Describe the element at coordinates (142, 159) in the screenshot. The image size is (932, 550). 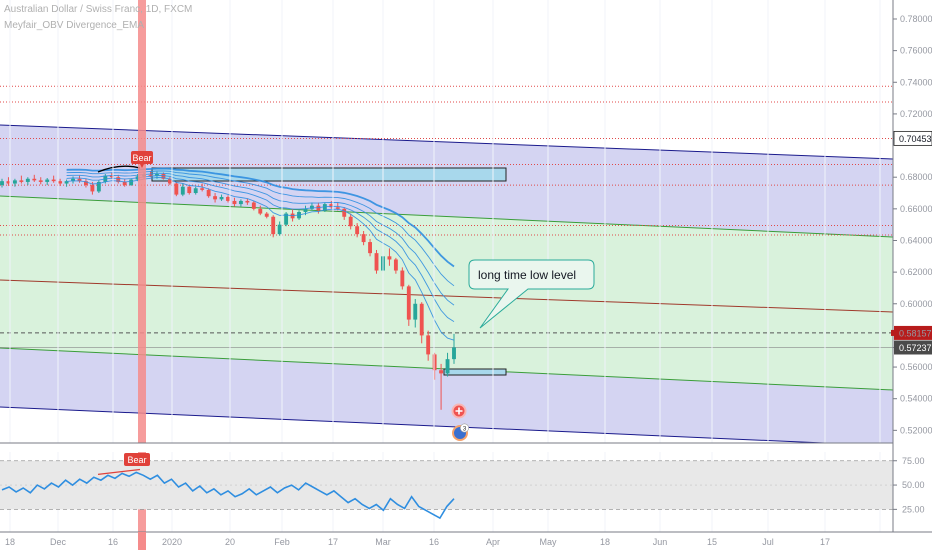
I see `bear-label-price: Bear` at that location.